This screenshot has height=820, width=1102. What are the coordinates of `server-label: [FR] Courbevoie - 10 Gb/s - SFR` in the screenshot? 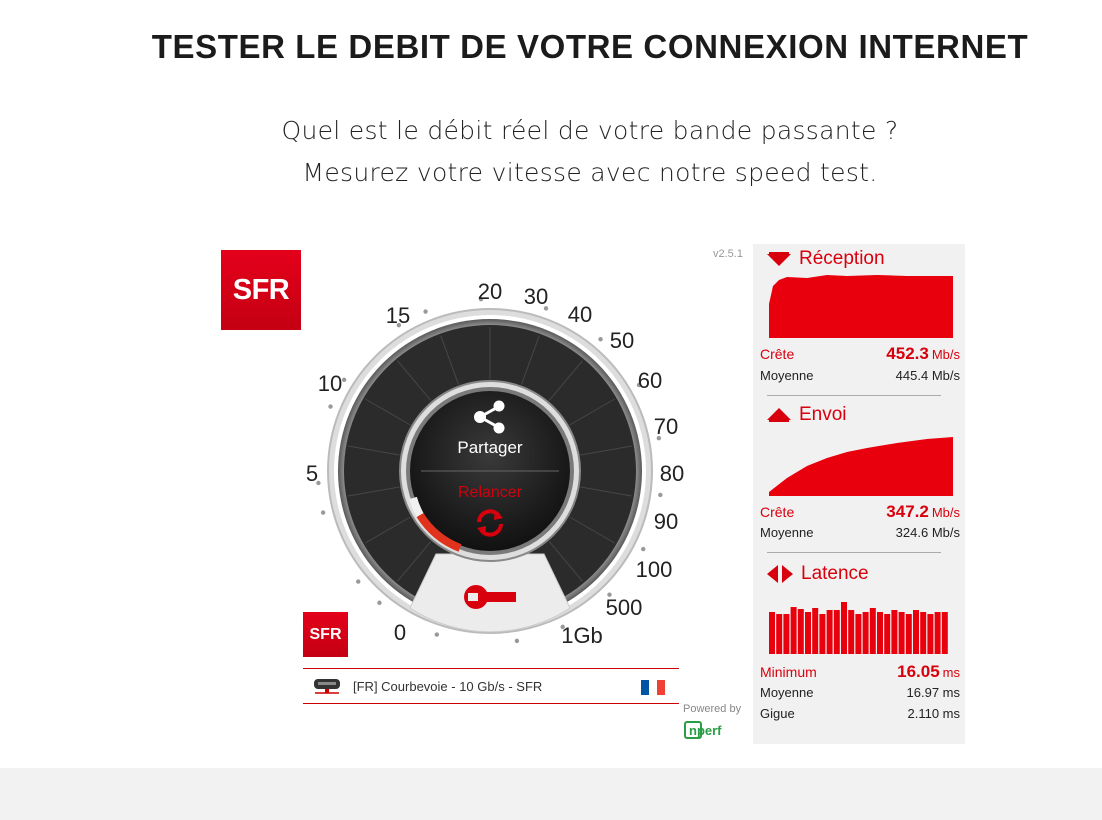 It's located at (448, 686).